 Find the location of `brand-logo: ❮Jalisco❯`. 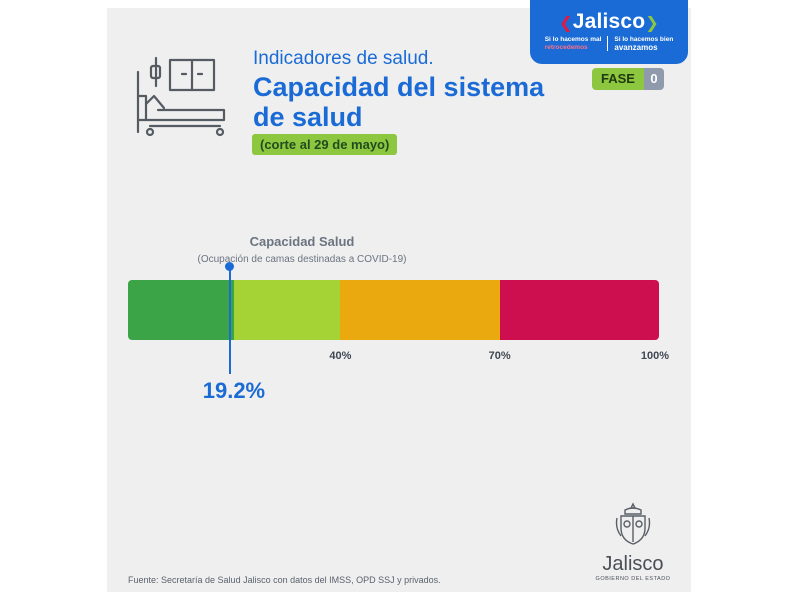

brand-logo: ❮Jalisco❯ is located at coordinates (609, 22).